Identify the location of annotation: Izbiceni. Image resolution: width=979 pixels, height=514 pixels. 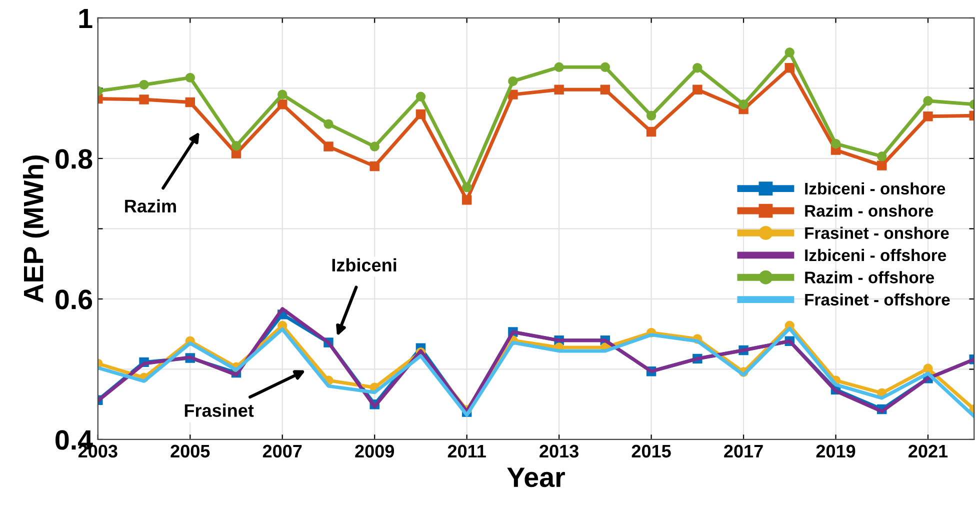
(364, 265).